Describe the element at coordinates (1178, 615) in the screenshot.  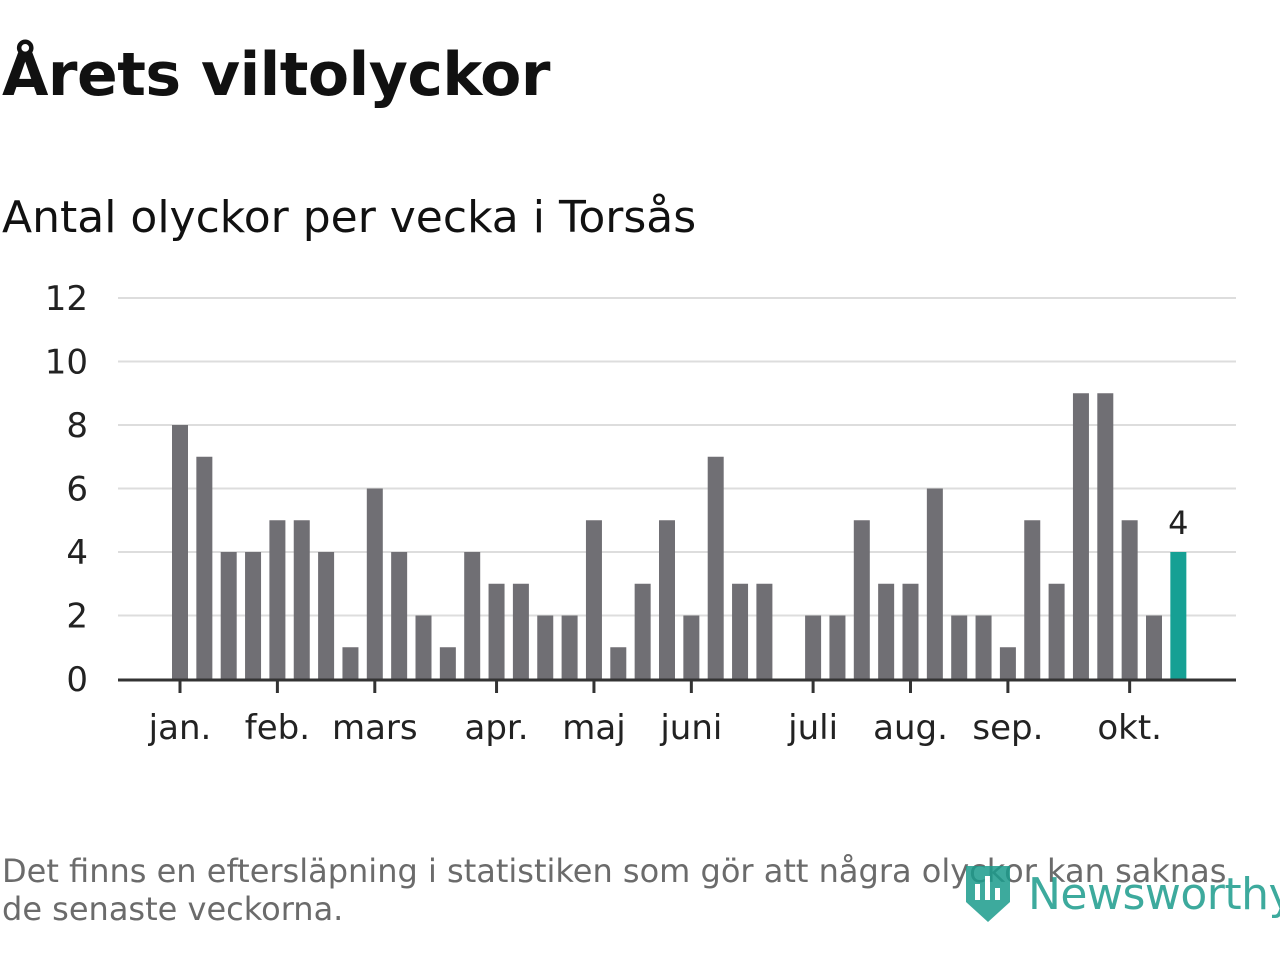
I see `bar-highlight` at that location.